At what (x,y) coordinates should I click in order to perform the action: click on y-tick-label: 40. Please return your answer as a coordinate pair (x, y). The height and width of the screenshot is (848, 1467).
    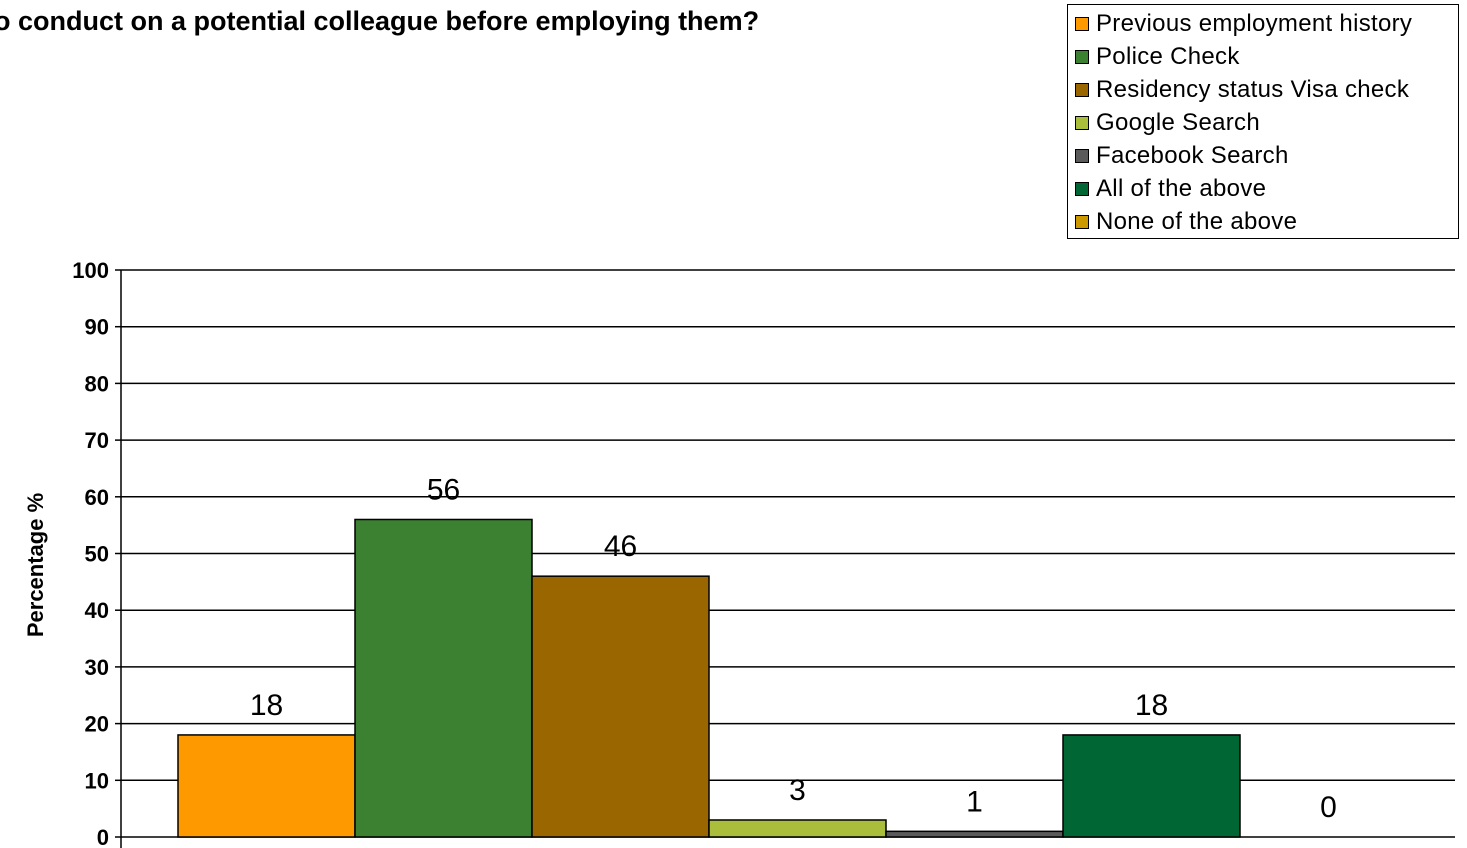
    Looking at the image, I should click on (97, 610).